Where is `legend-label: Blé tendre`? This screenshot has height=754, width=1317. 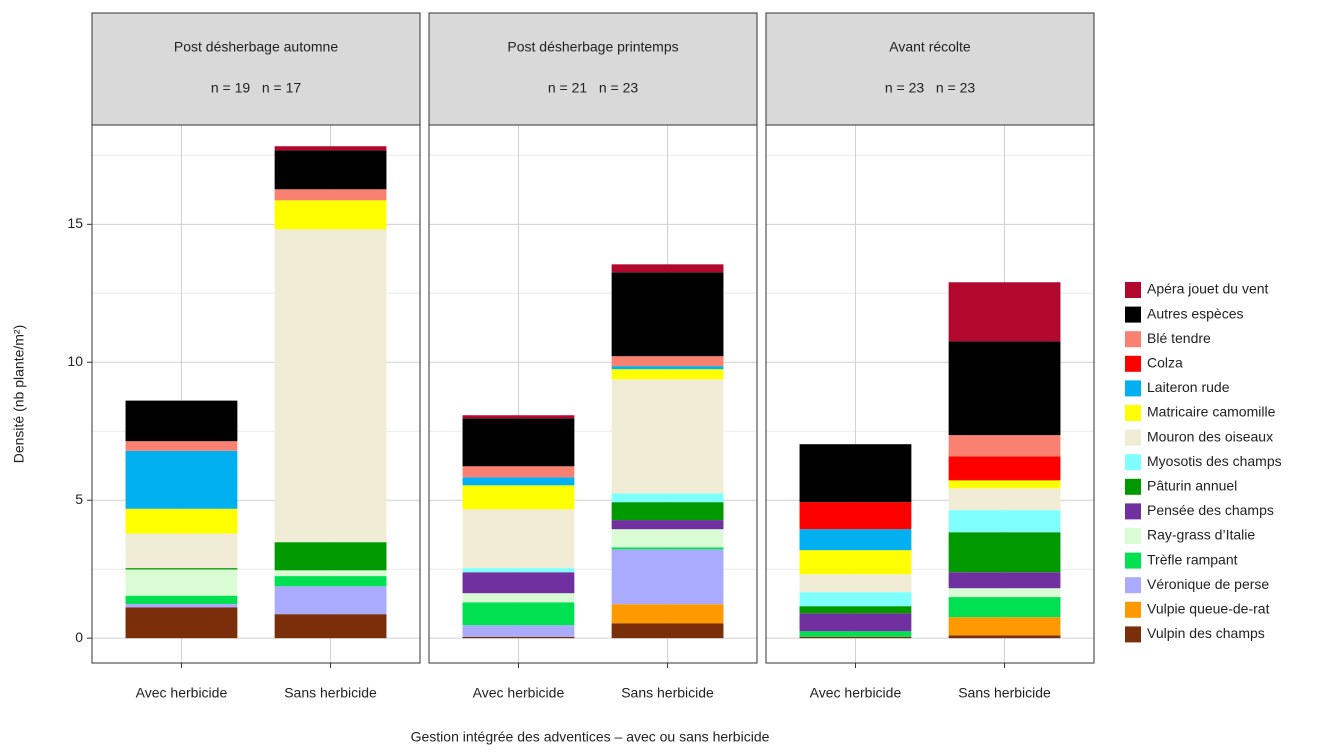 legend-label: Blé tendre is located at coordinates (1179, 338).